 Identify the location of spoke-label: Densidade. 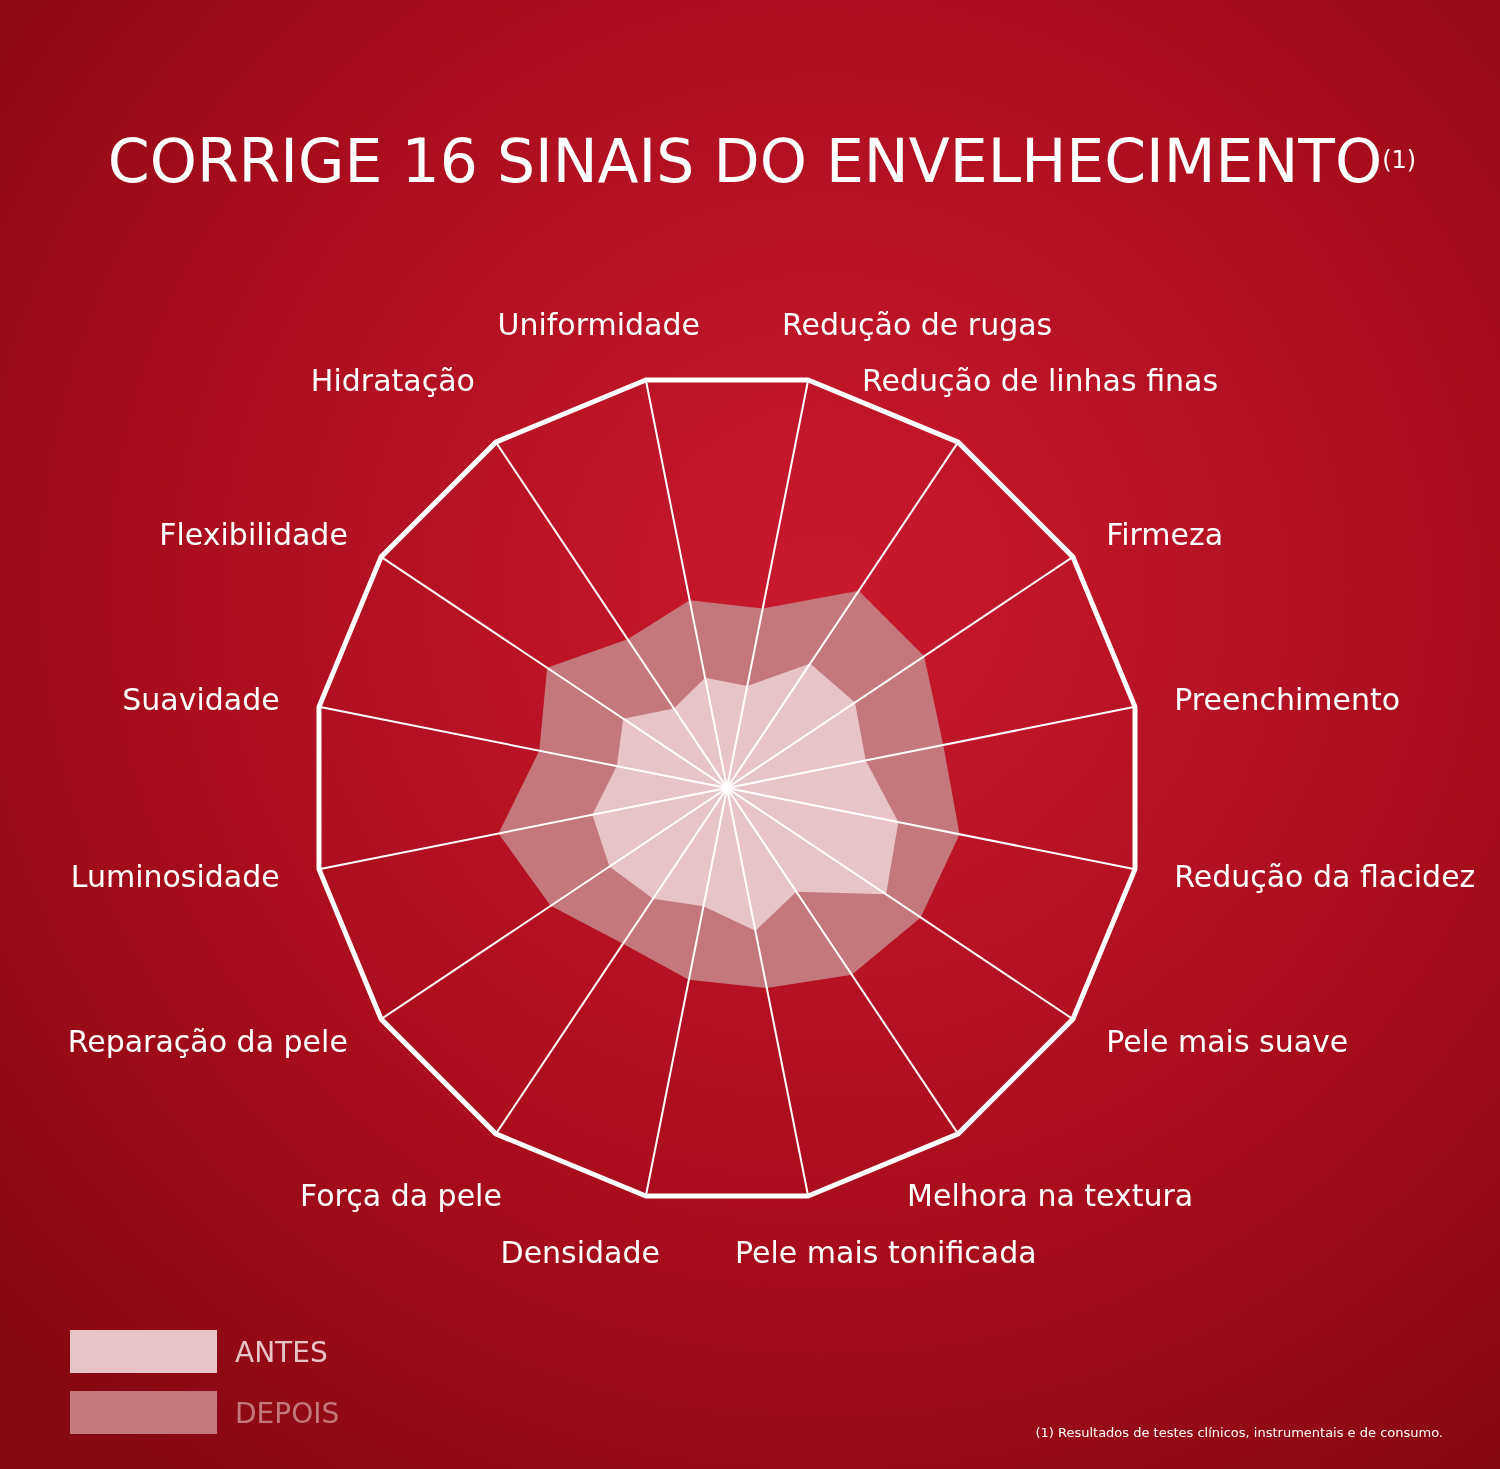
(580, 1252).